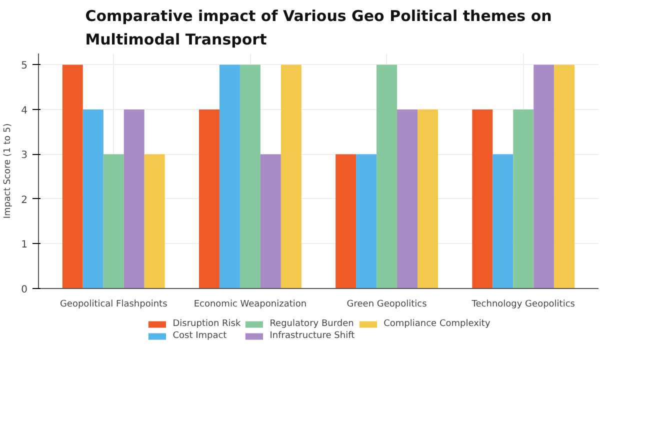  I want to click on y-tick-label: 0, so click(24, 290).